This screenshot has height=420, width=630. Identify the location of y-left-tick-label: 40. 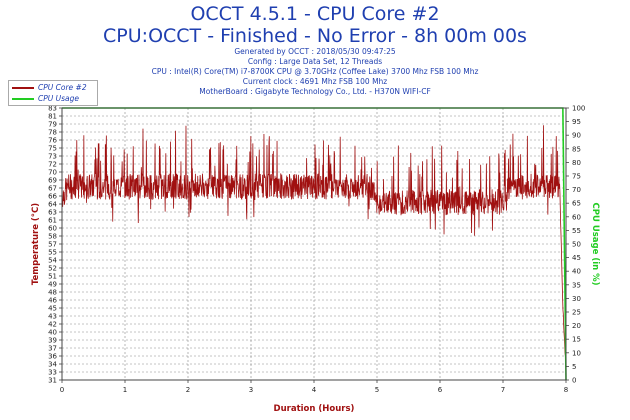
(52, 333).